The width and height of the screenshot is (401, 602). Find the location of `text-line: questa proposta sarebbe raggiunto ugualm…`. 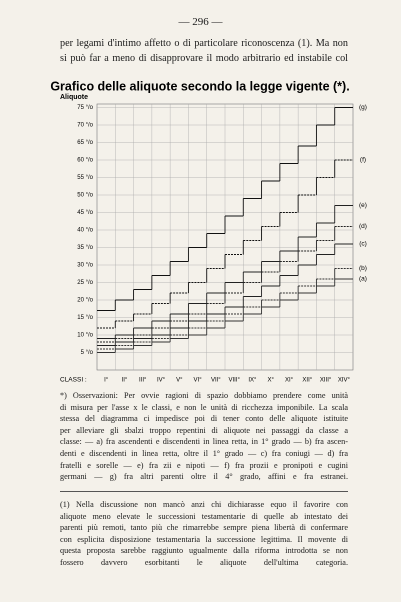

text-line: questa proposta sarebbe raggiunto ugualm… is located at coordinates (204, 551).